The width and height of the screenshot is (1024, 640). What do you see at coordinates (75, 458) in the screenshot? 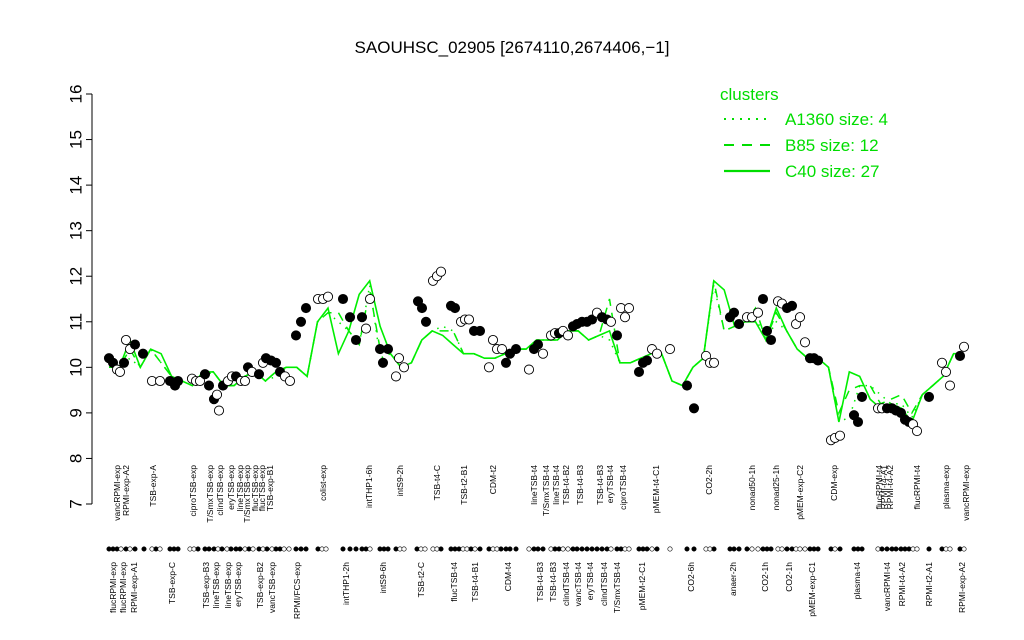
I see `y-tick-label: 8` at bounding box center [75, 458].